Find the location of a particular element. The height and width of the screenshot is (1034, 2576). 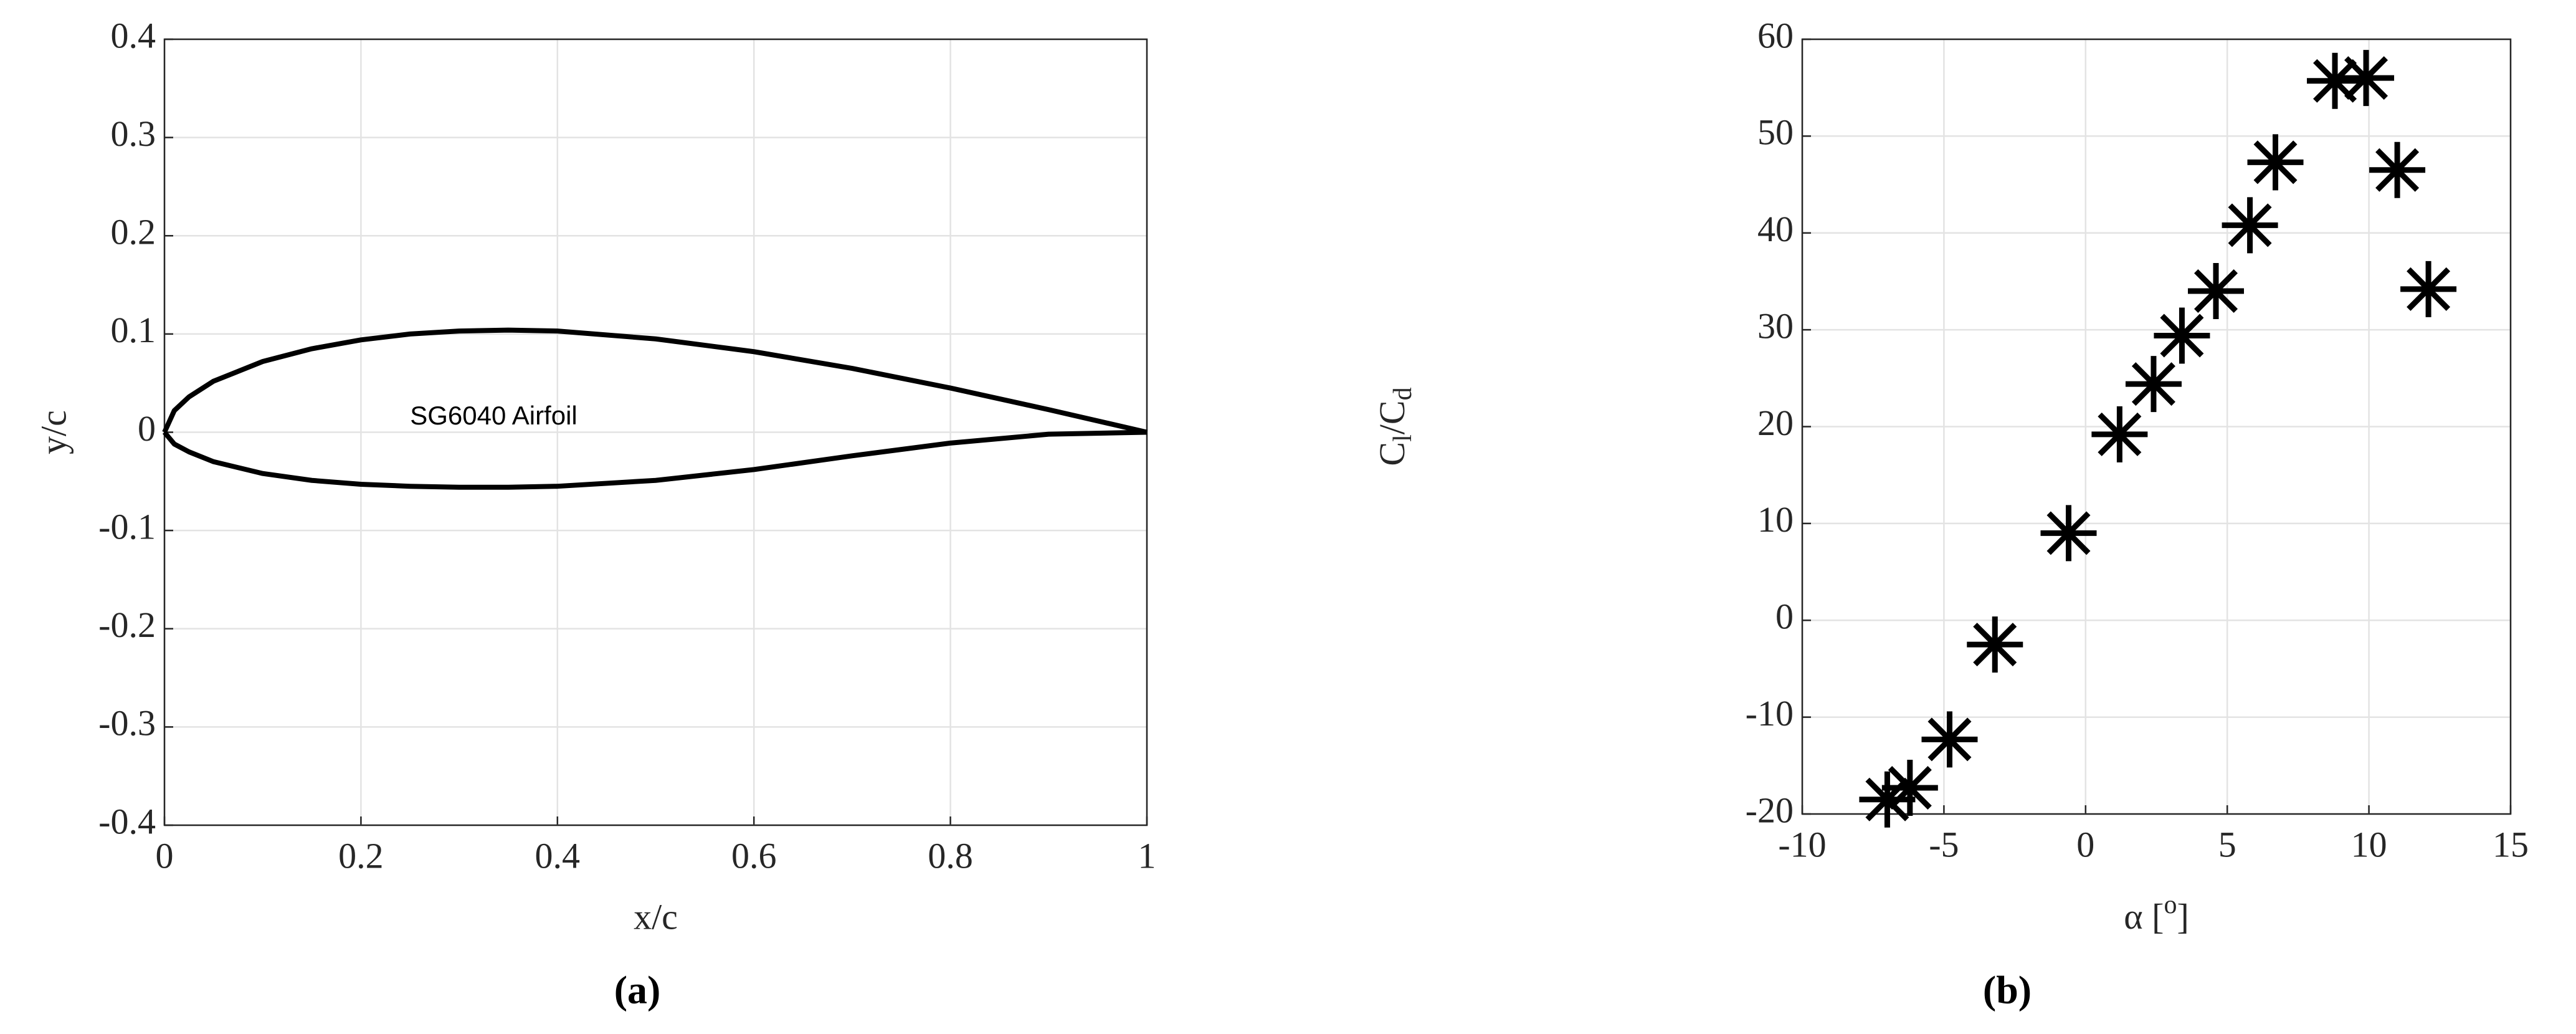

y-tick-label: -0.2 is located at coordinates (127, 625).